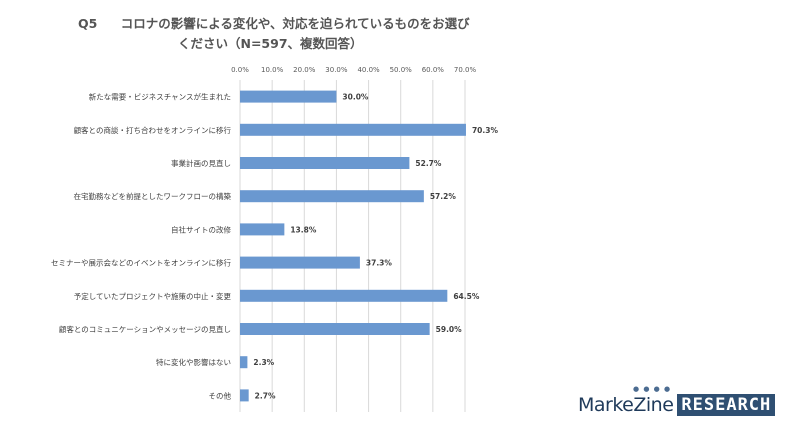  What do you see at coordinates (270, 43) in the screenshot?
I see `title-line-2: ください（N=597、複数回答）` at bounding box center [270, 43].